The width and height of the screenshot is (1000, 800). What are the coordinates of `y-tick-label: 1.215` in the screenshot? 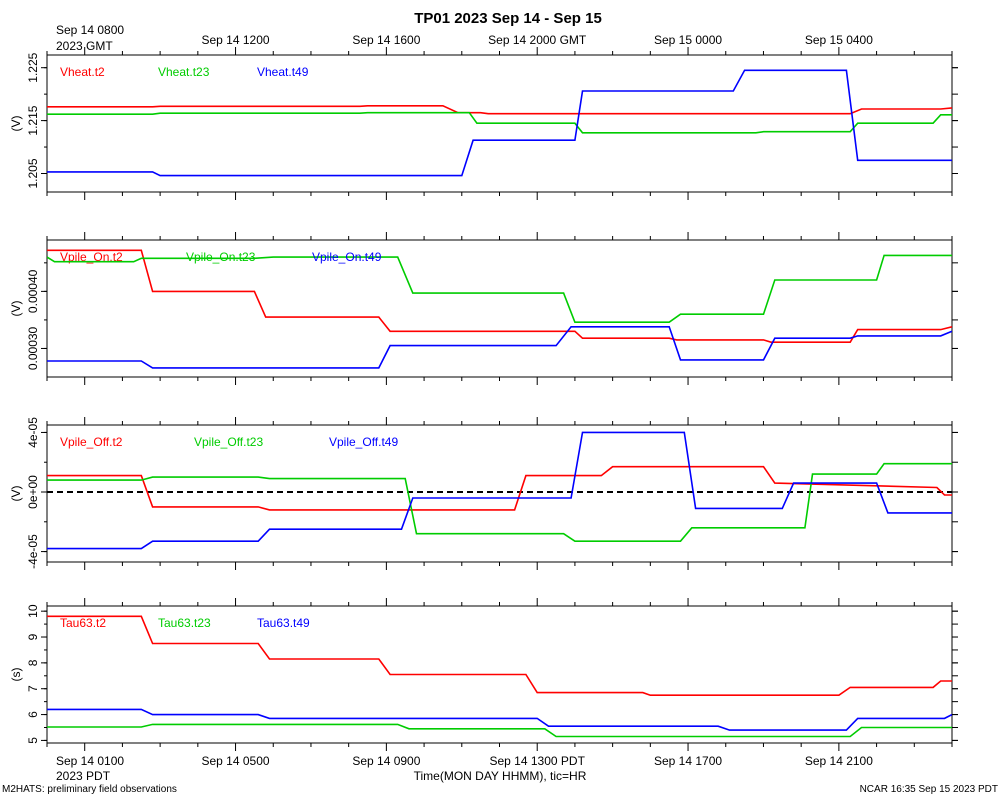 It's located at (33, 120).